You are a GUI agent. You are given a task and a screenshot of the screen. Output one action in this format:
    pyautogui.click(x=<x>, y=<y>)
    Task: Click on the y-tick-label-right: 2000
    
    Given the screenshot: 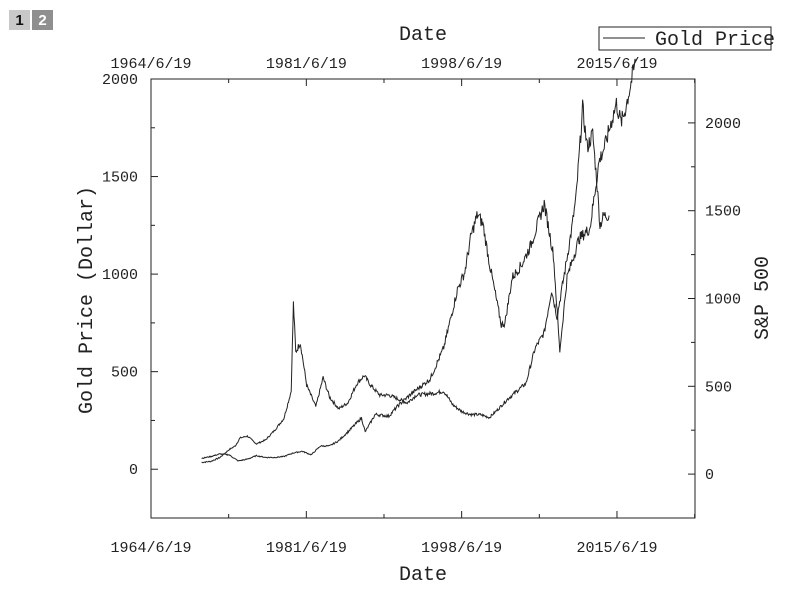 What is the action you would take?
    pyautogui.click(x=723, y=124)
    